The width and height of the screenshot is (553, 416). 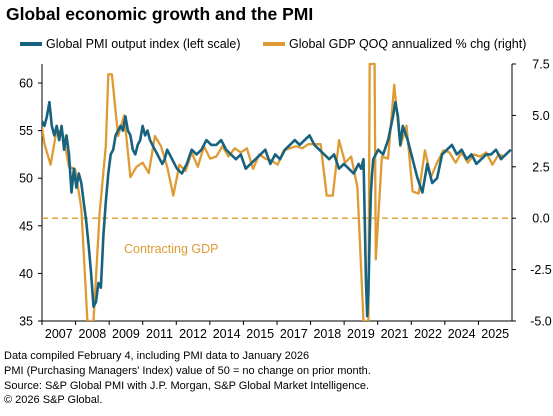 What do you see at coordinates (160, 14) in the screenshot?
I see `chart-title: Global economic growth and the PMI` at bounding box center [160, 14].